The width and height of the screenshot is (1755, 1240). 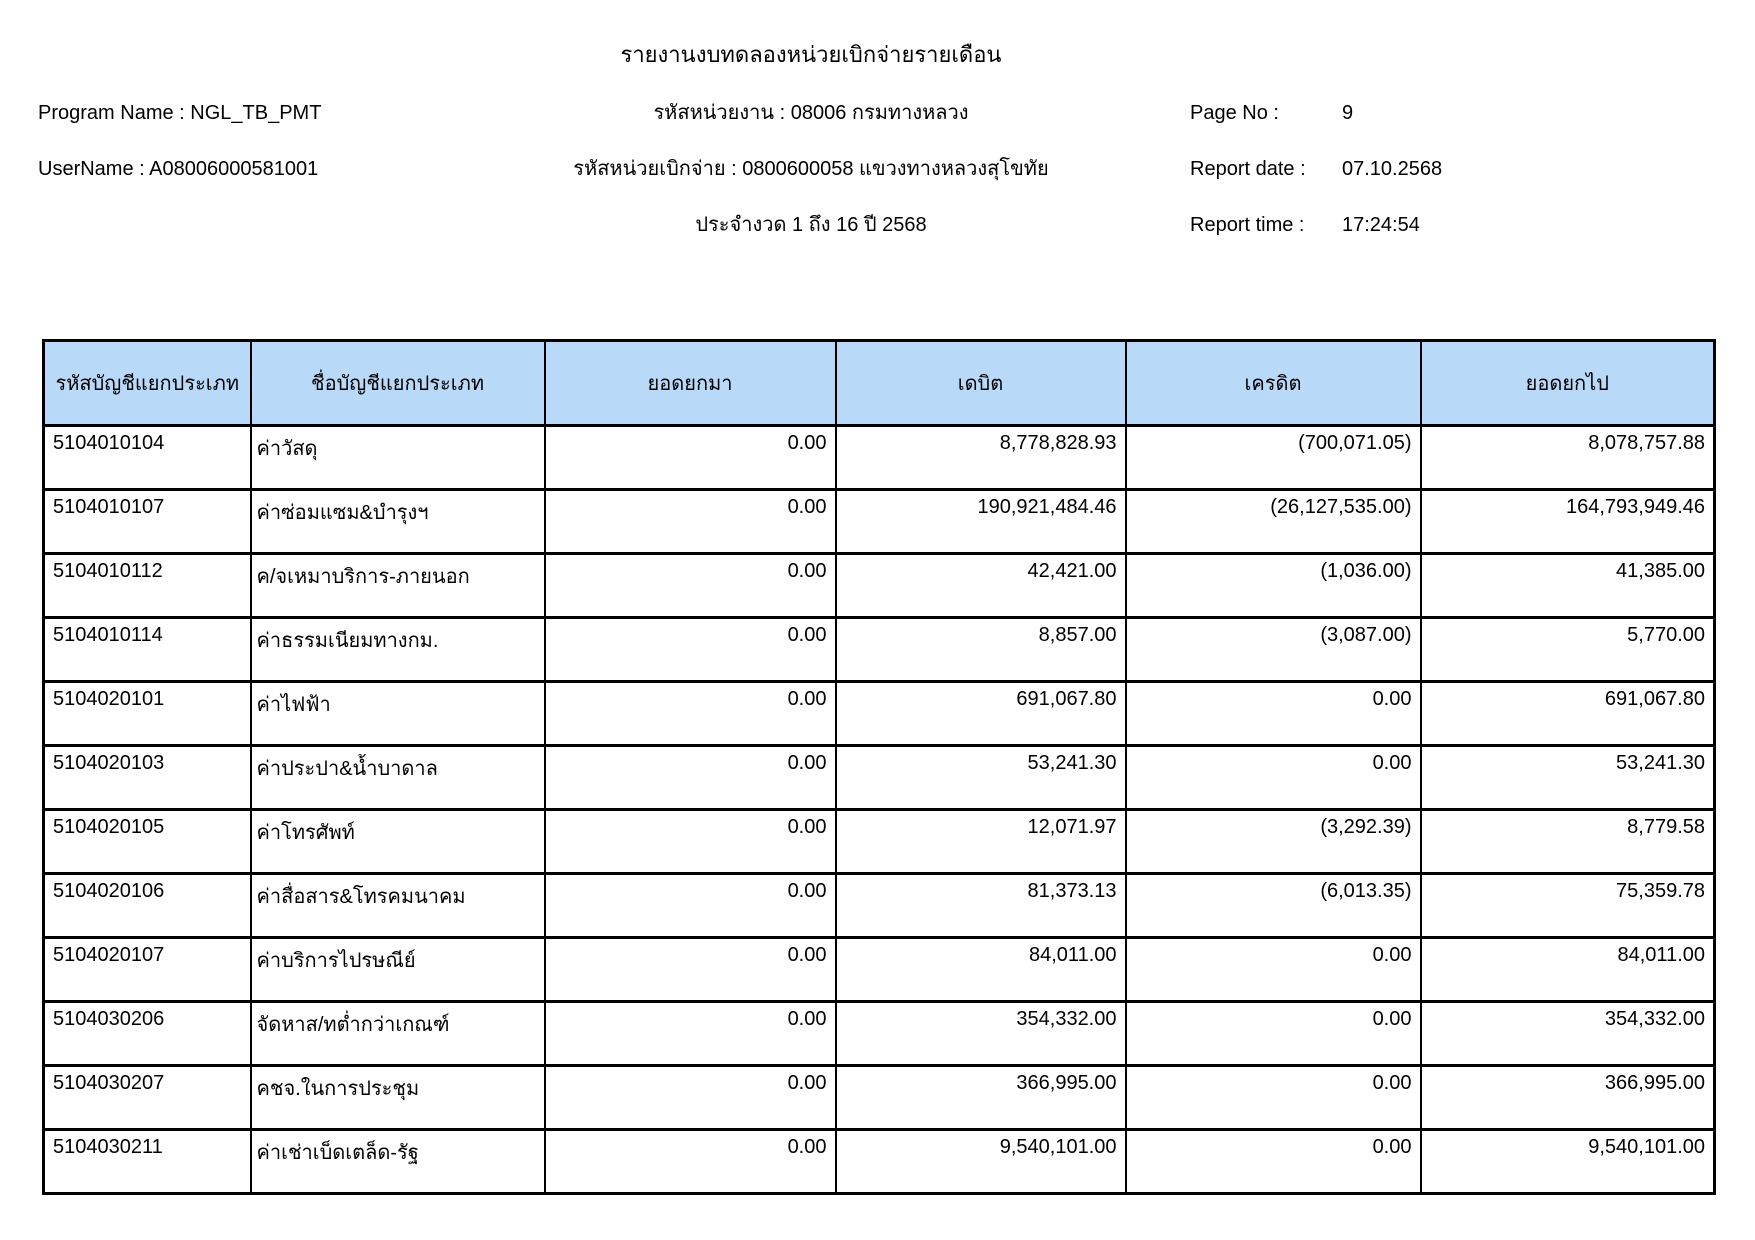 I want to click on debit-cell: 691,067.80, so click(x=980, y=713).